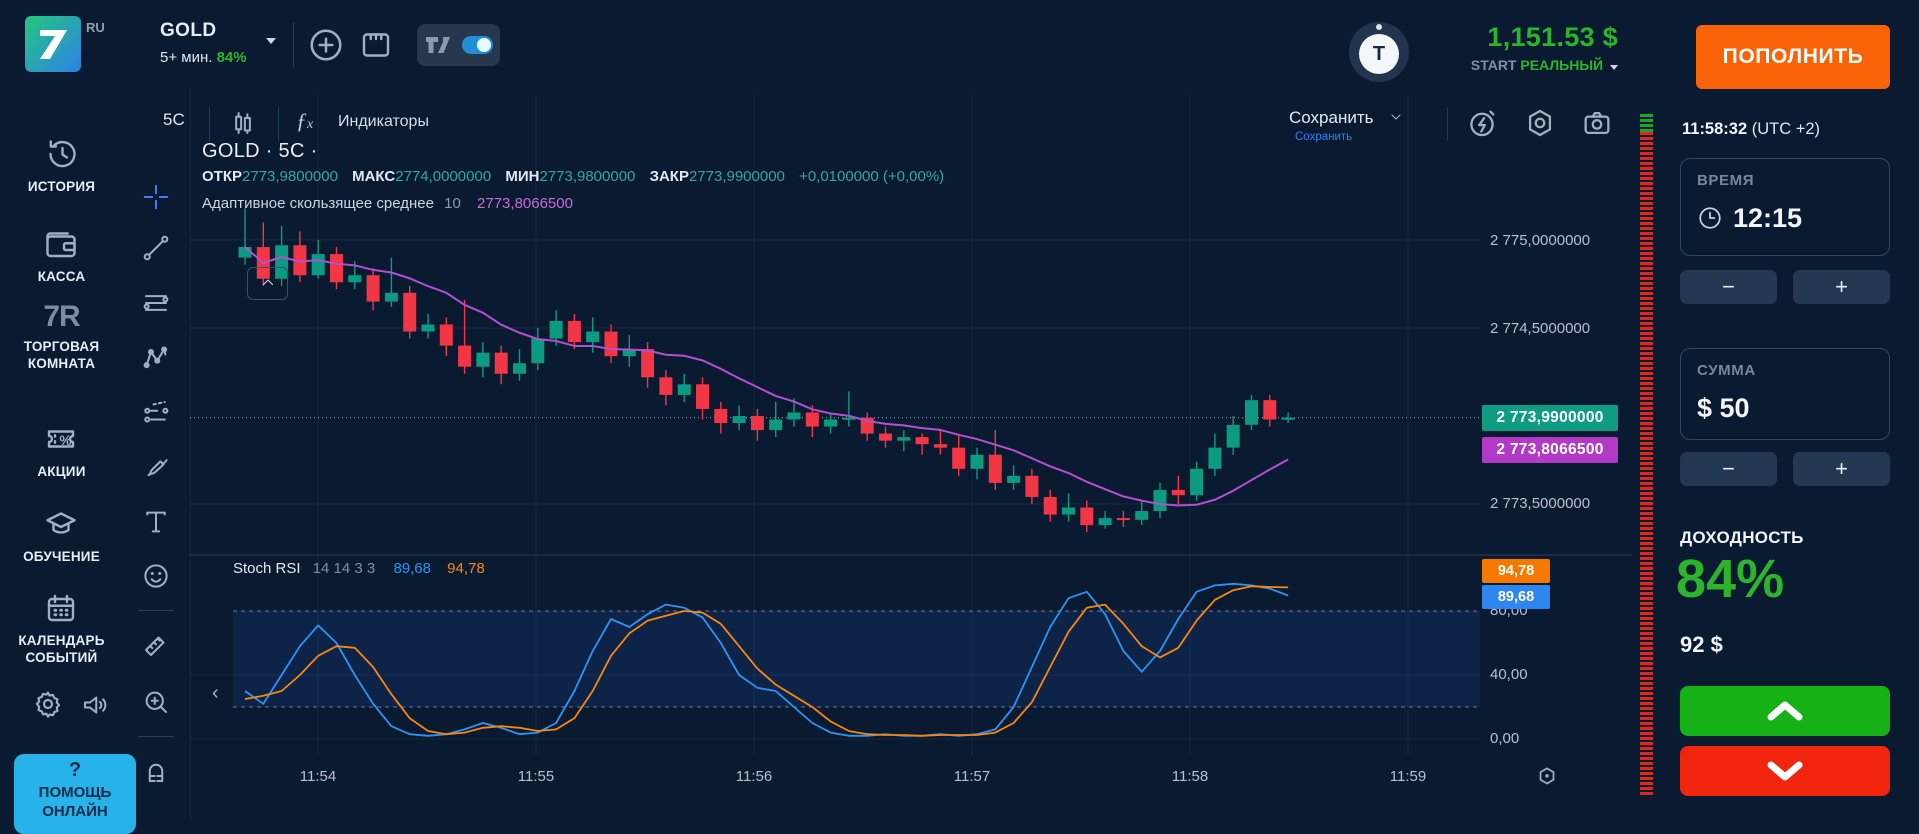 Image resolution: width=1919 pixels, height=834 pixels. Describe the element at coordinates (1550, 450) in the screenshot. I see `ma-price-tag: 2 773,8066500` at that location.